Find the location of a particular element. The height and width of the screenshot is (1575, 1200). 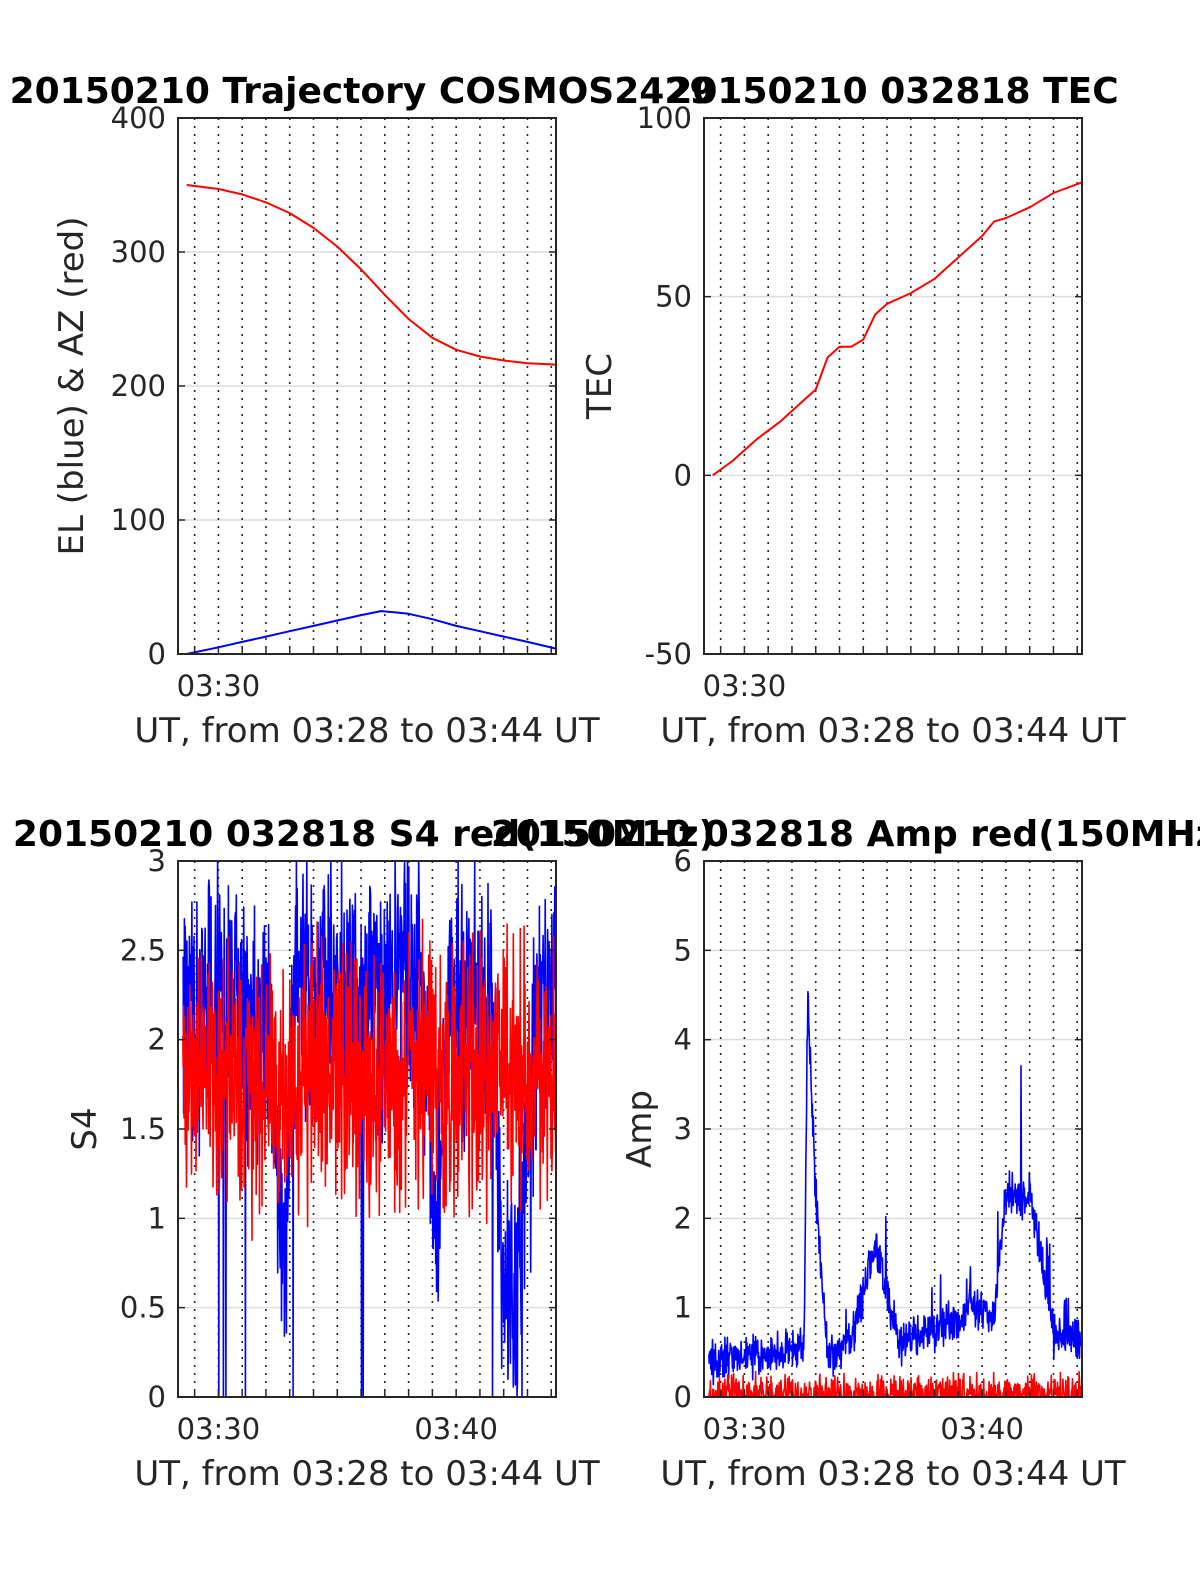

y-tick-label: 6 is located at coordinates (683, 861).